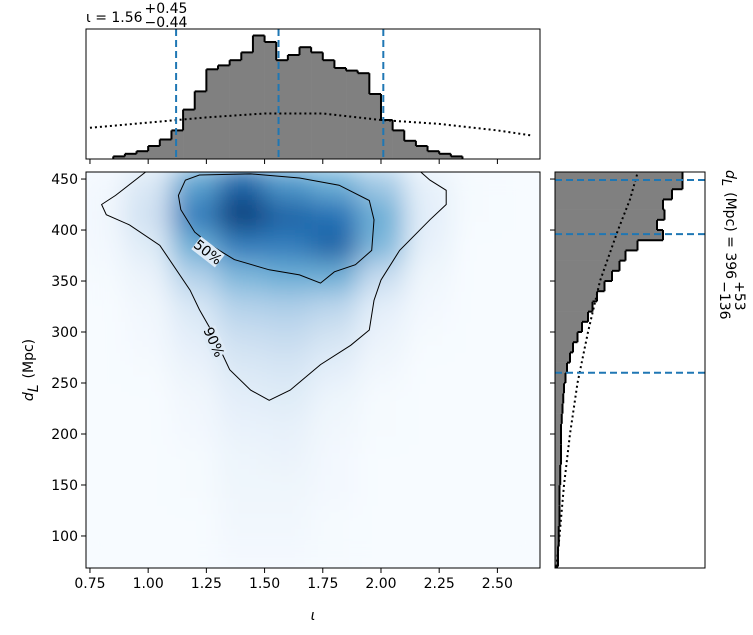 This screenshot has width=753, height=635. I want to click on right-title: dL (Mpc) = 396 +53−136, so click(731, 245).